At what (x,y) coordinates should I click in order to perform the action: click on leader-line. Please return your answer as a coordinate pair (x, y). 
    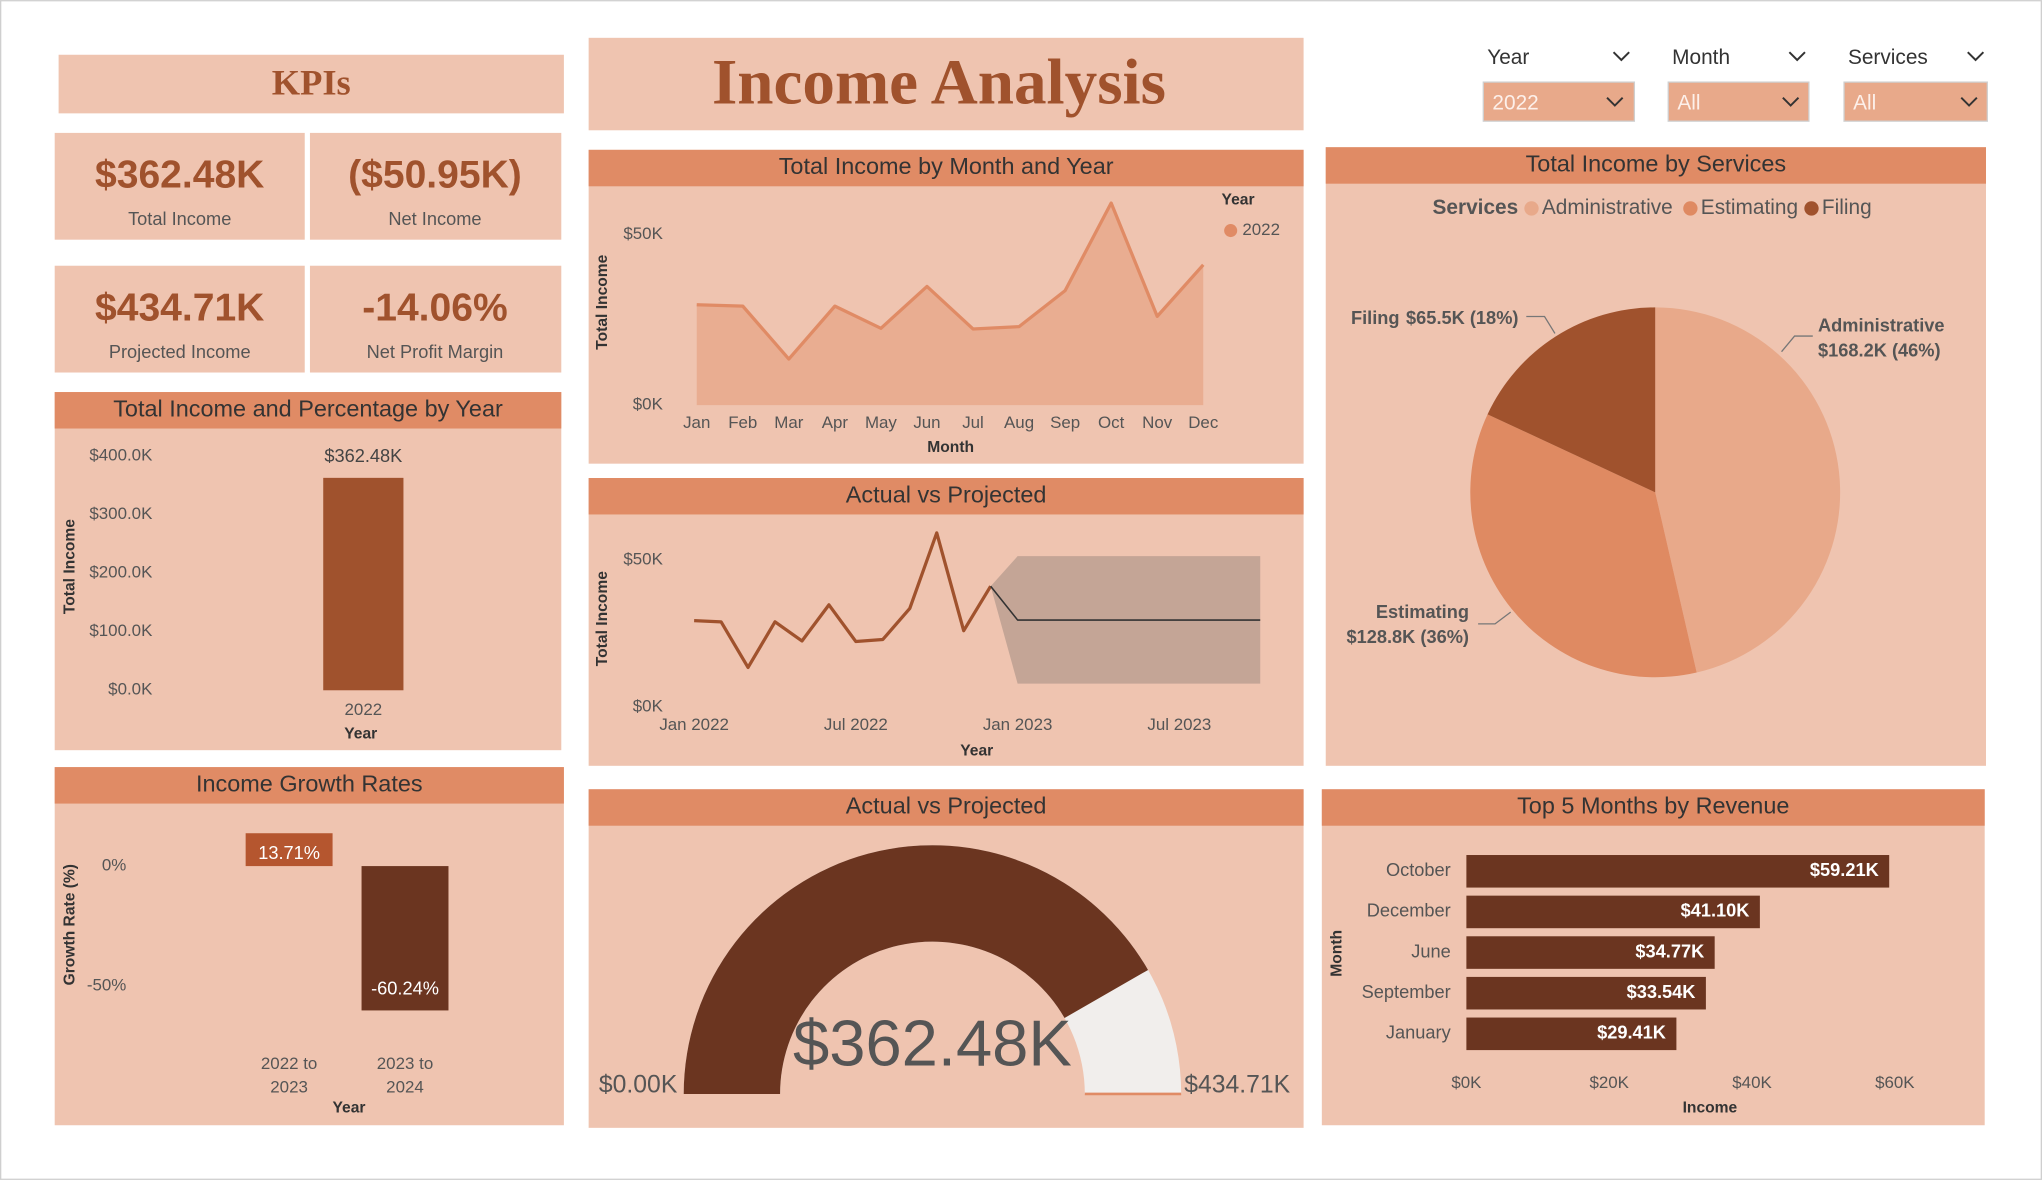
    Looking at the image, I should click on (1495, 618).